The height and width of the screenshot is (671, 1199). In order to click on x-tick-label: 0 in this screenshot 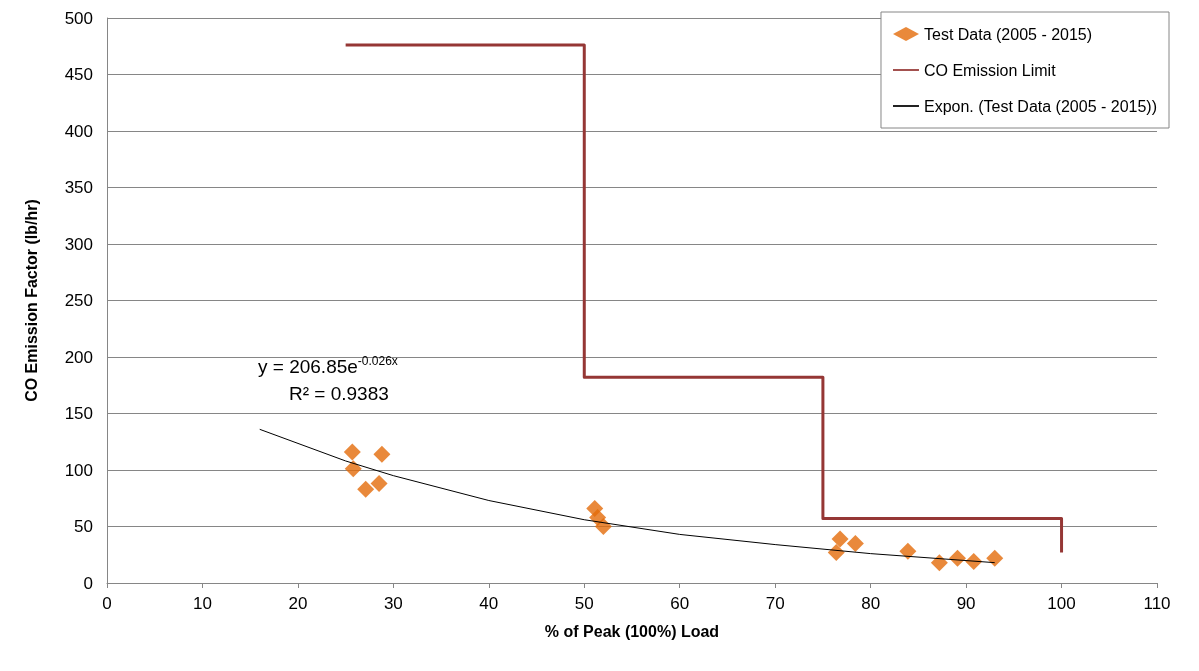, I will do `click(107, 603)`.